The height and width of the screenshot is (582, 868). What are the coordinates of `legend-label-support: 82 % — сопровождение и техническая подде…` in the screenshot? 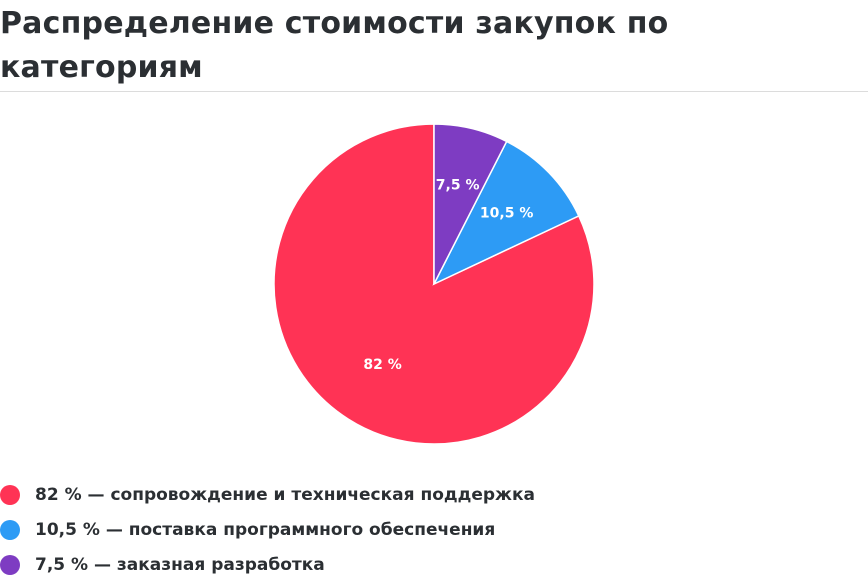 It's located at (285, 494).